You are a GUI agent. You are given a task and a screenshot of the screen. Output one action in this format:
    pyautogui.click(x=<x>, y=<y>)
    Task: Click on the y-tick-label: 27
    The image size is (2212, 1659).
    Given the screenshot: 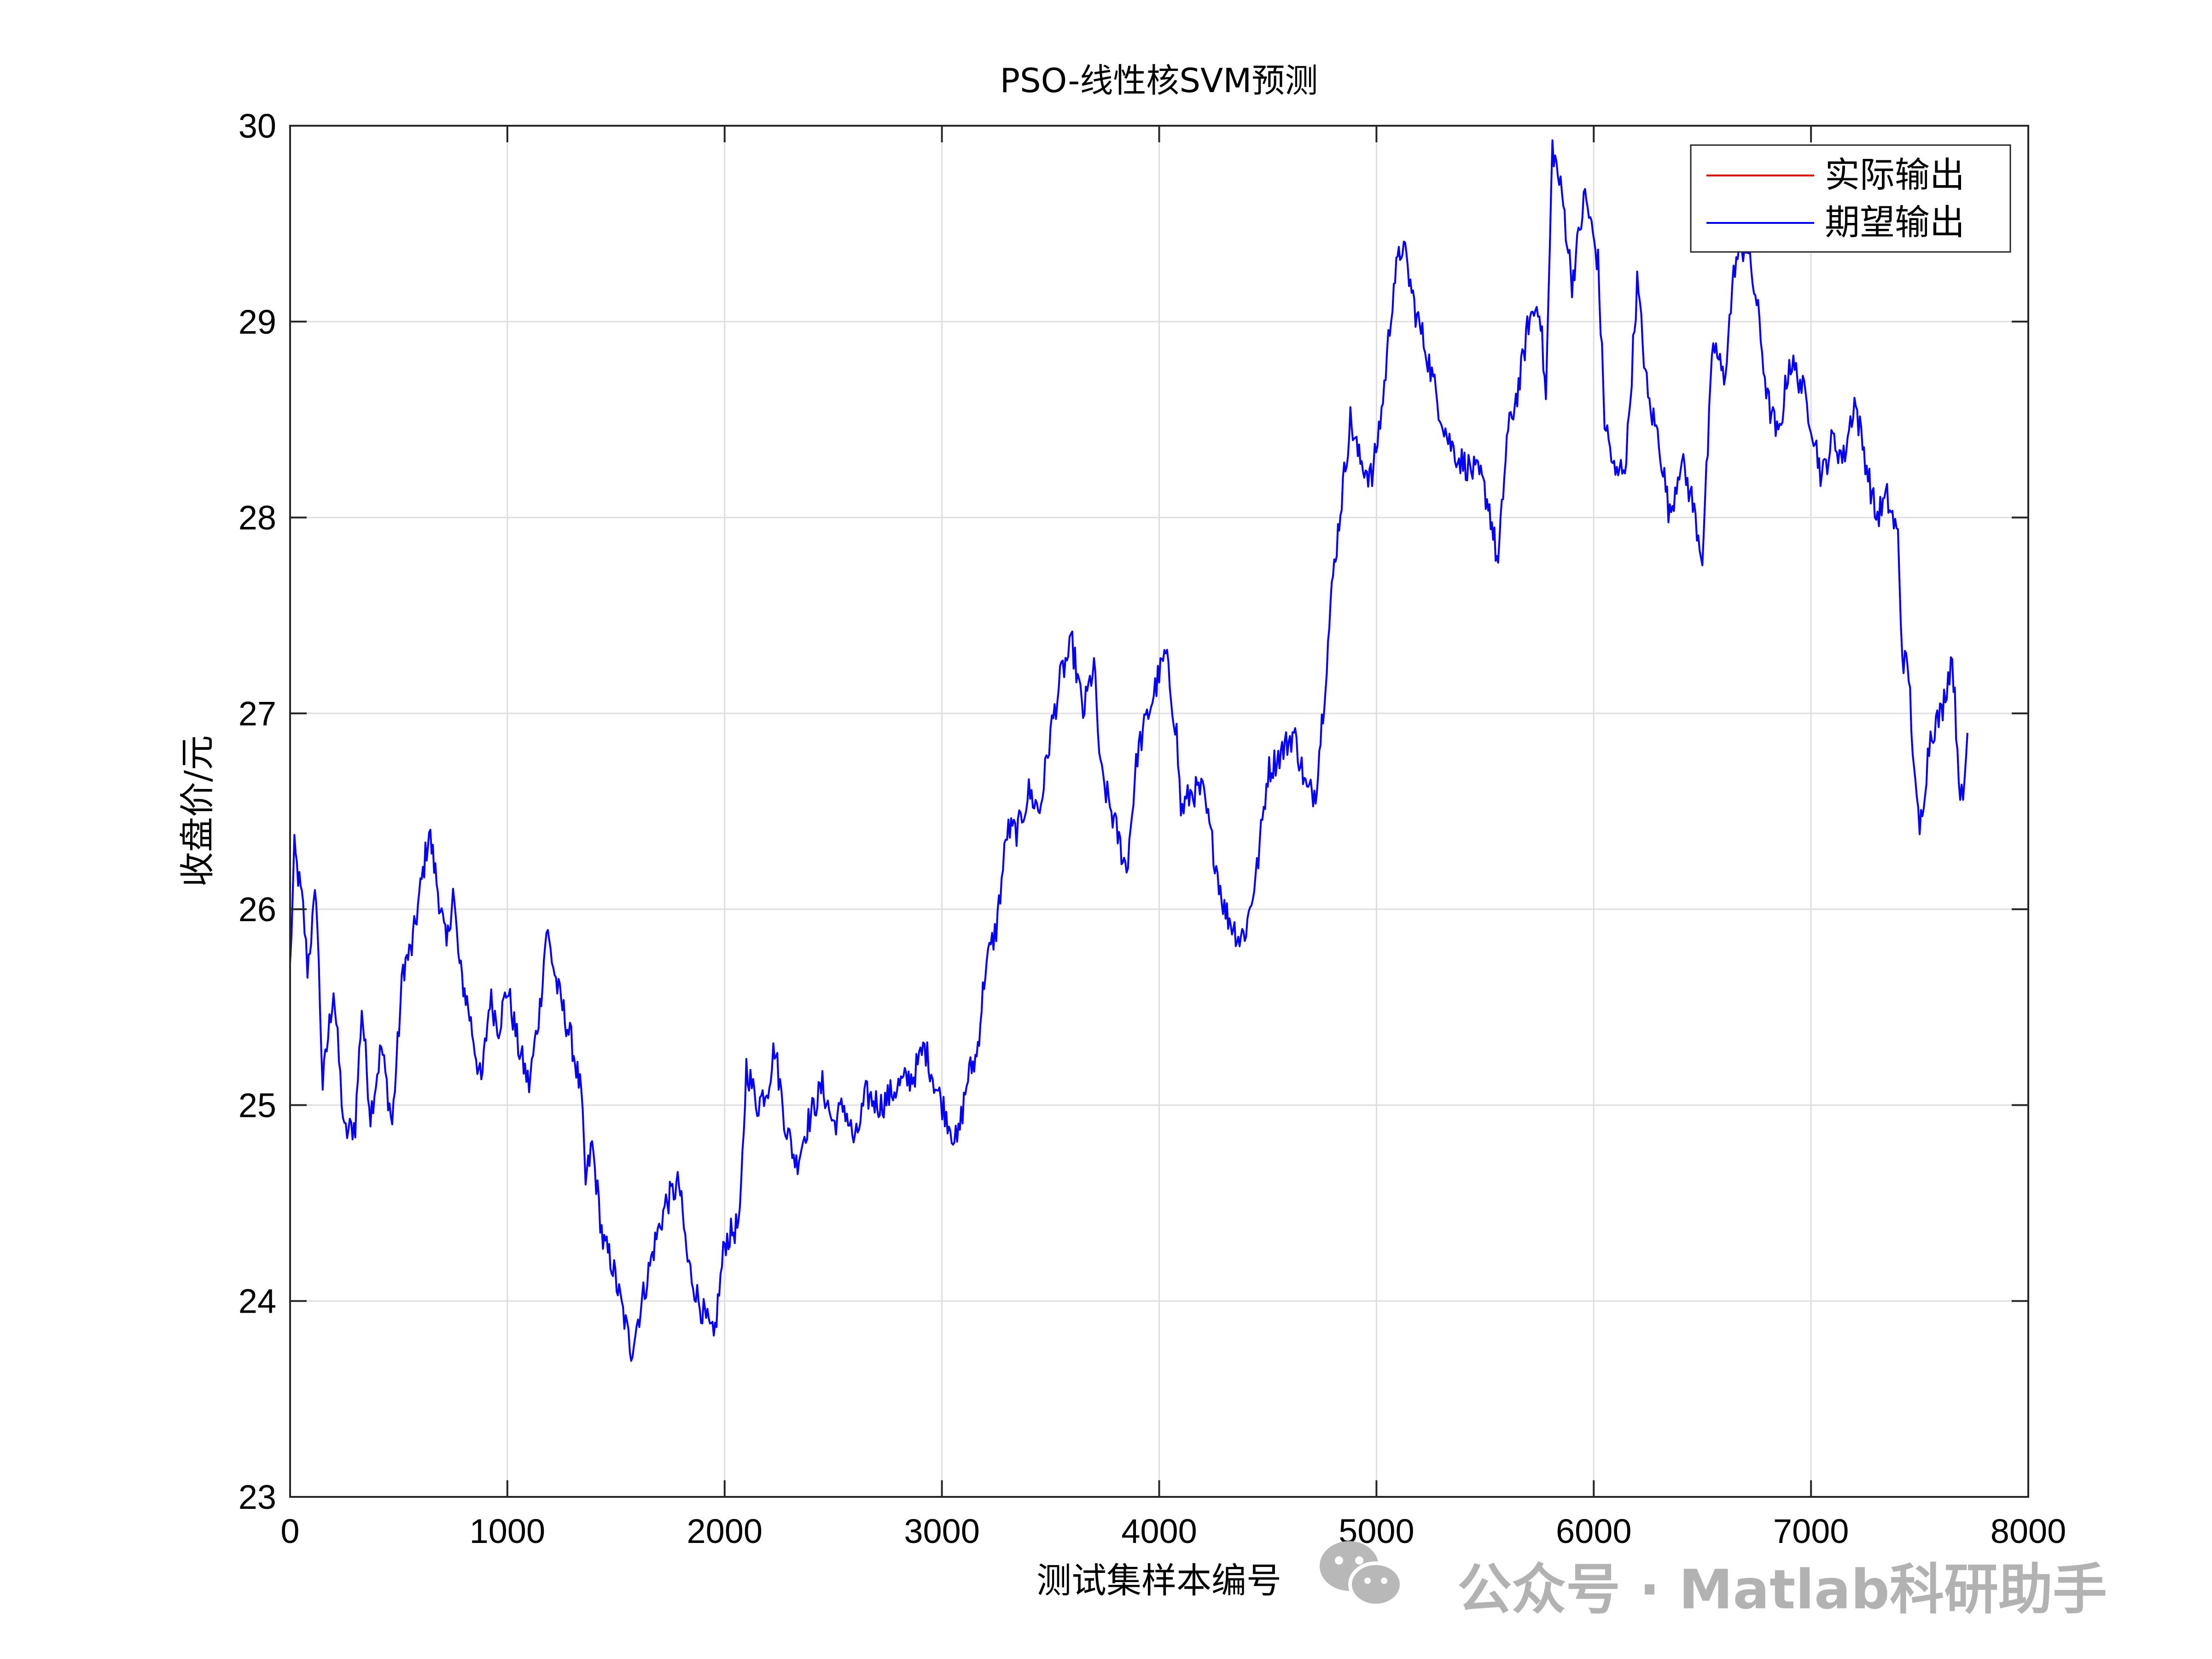 What is the action you would take?
    pyautogui.click(x=257, y=714)
    